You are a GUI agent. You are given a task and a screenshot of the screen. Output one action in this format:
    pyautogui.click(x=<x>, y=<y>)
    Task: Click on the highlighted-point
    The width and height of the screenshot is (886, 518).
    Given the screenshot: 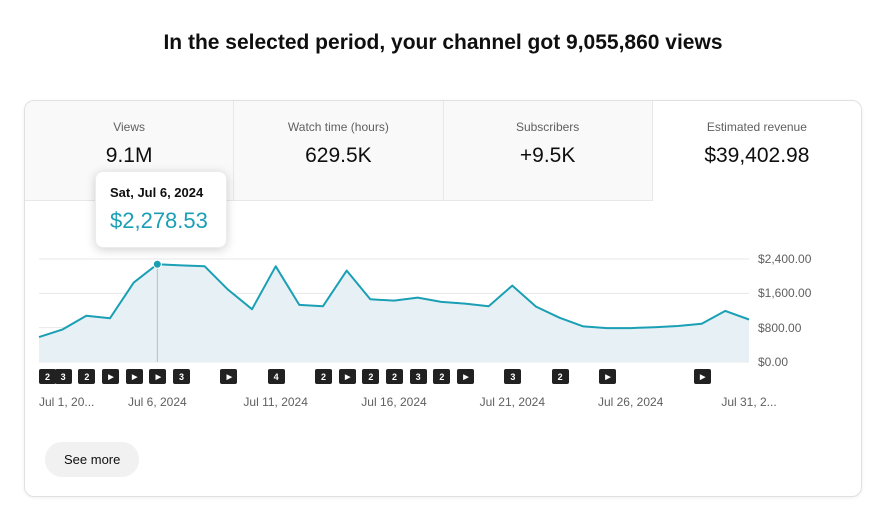 What is the action you would take?
    pyautogui.click(x=157, y=264)
    